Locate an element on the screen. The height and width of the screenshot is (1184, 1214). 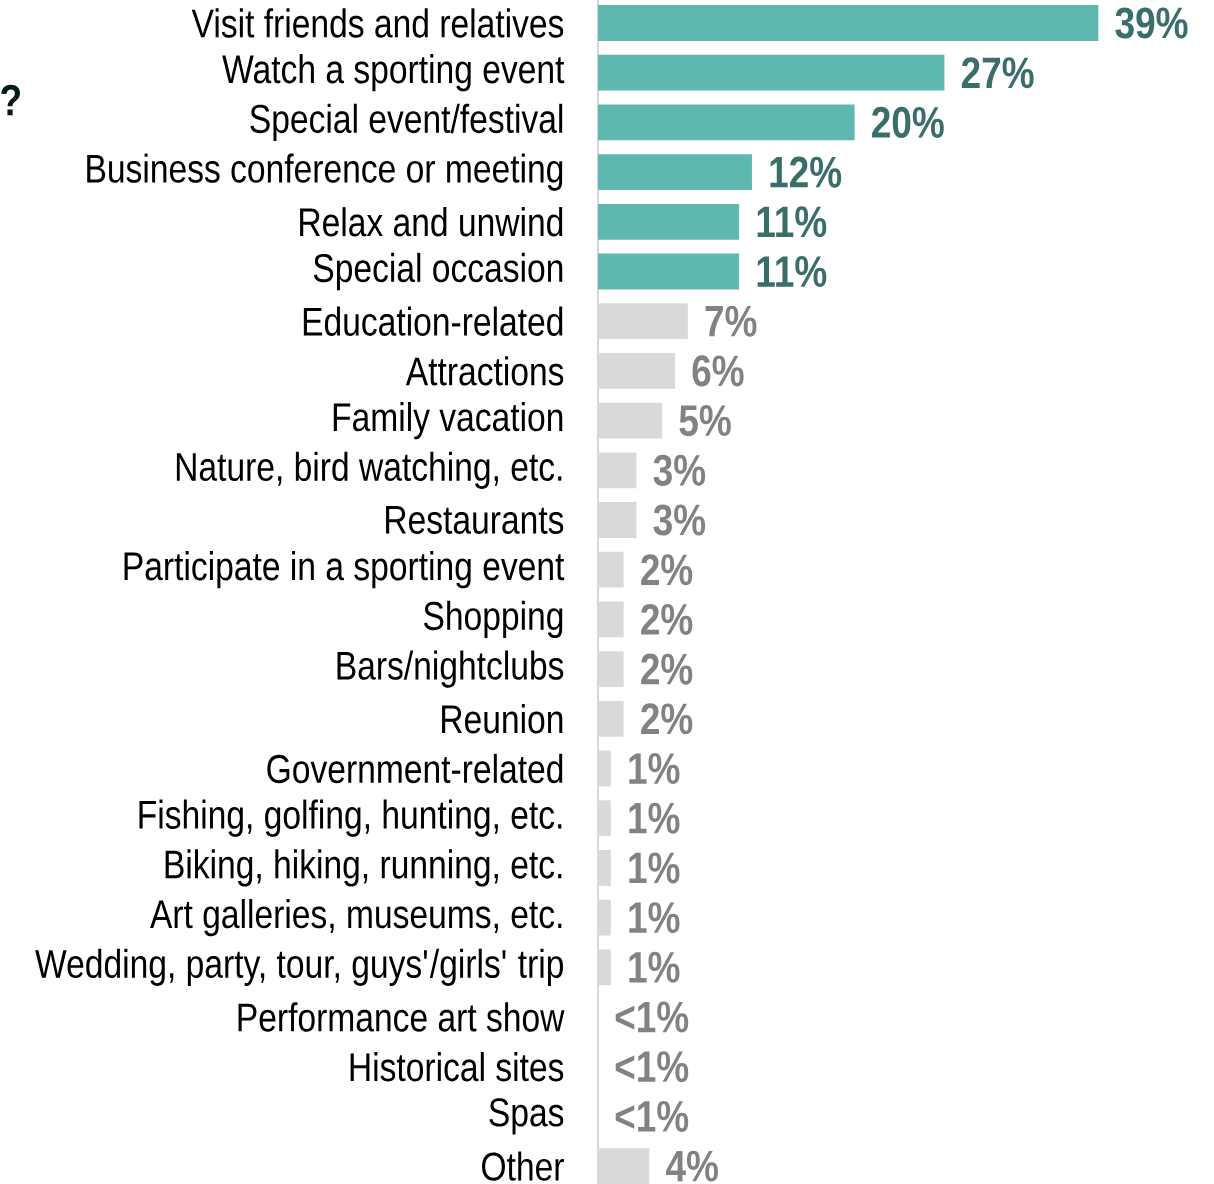
y-tick-label: Reunion is located at coordinates (502, 719).